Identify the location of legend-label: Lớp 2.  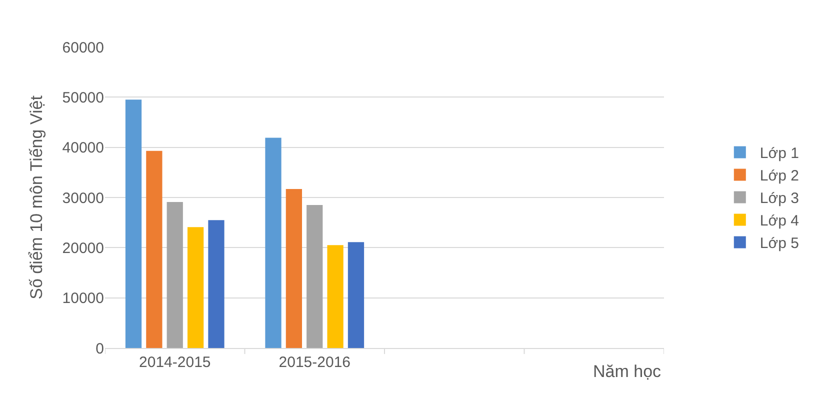
(779, 176).